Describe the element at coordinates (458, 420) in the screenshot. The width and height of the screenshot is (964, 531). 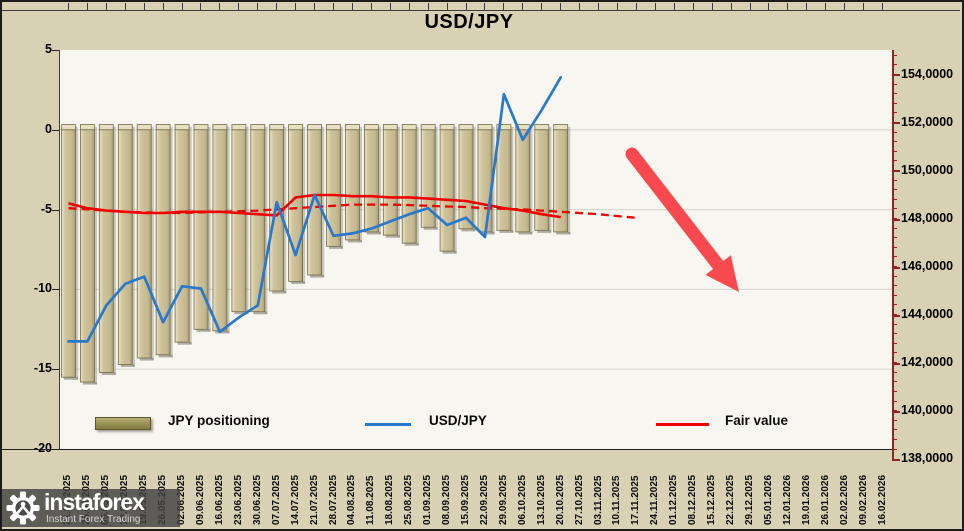
I see `legend-label-usdjpy: USD/JPY` at that location.